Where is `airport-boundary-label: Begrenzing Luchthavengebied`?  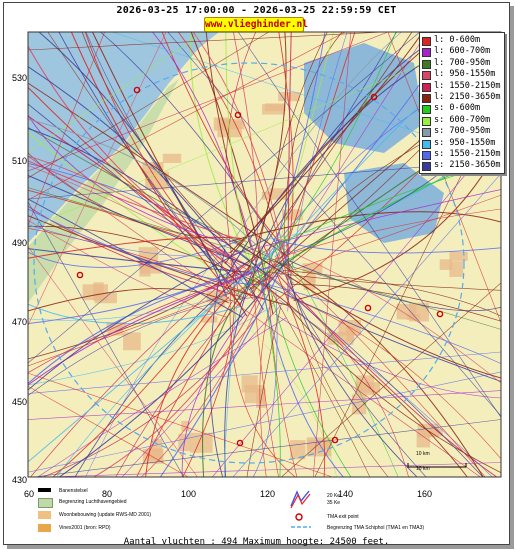
airport-boundary-label: Begrenzing Luchthavengebied is located at coordinates (93, 502).